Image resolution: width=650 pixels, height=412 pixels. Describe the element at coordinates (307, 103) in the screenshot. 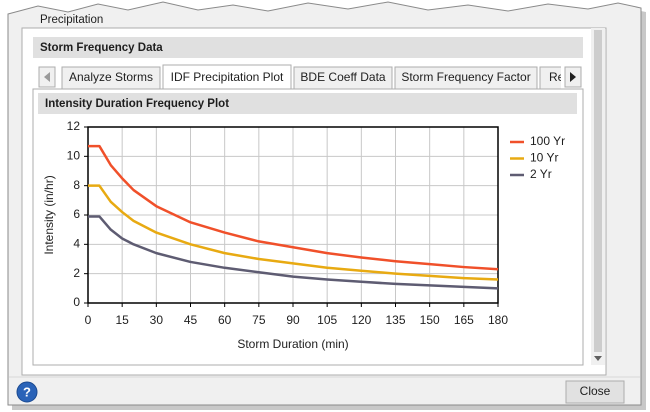

I see `panel-header` at that location.